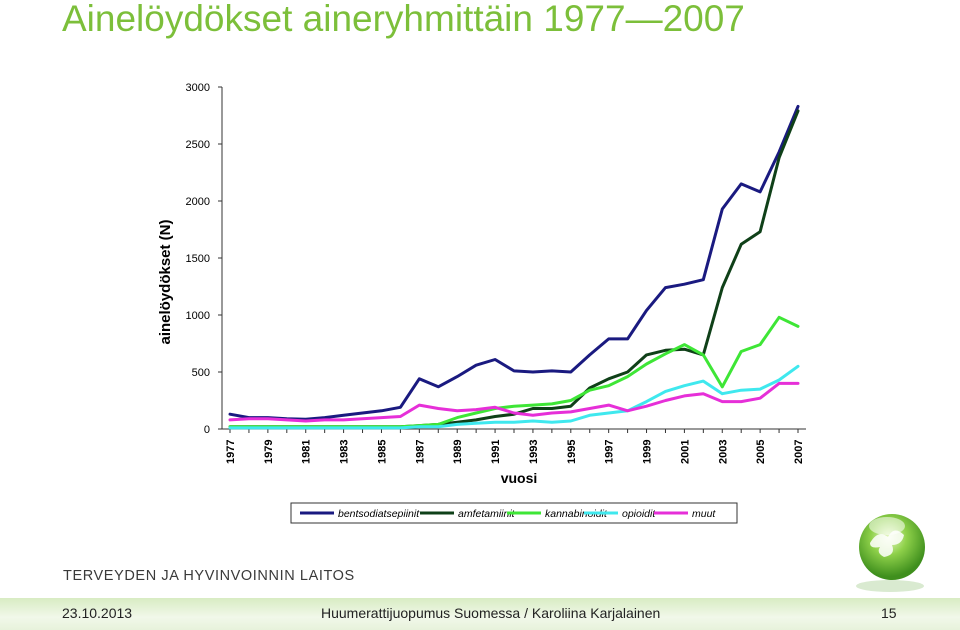 The width and height of the screenshot is (960, 630). Describe the element at coordinates (519, 478) in the screenshot. I see `x-axis-label: vuosi` at that location.